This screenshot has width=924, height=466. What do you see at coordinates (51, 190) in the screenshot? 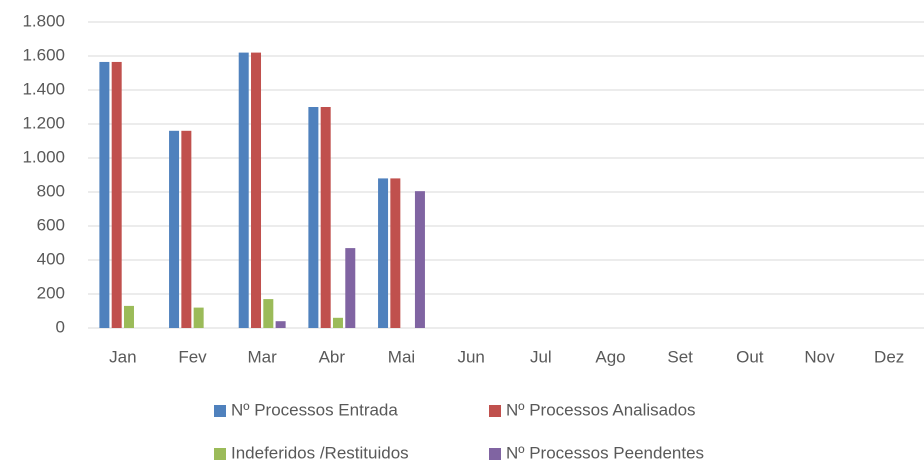
I see `y-tick-label: 800` at bounding box center [51, 190].